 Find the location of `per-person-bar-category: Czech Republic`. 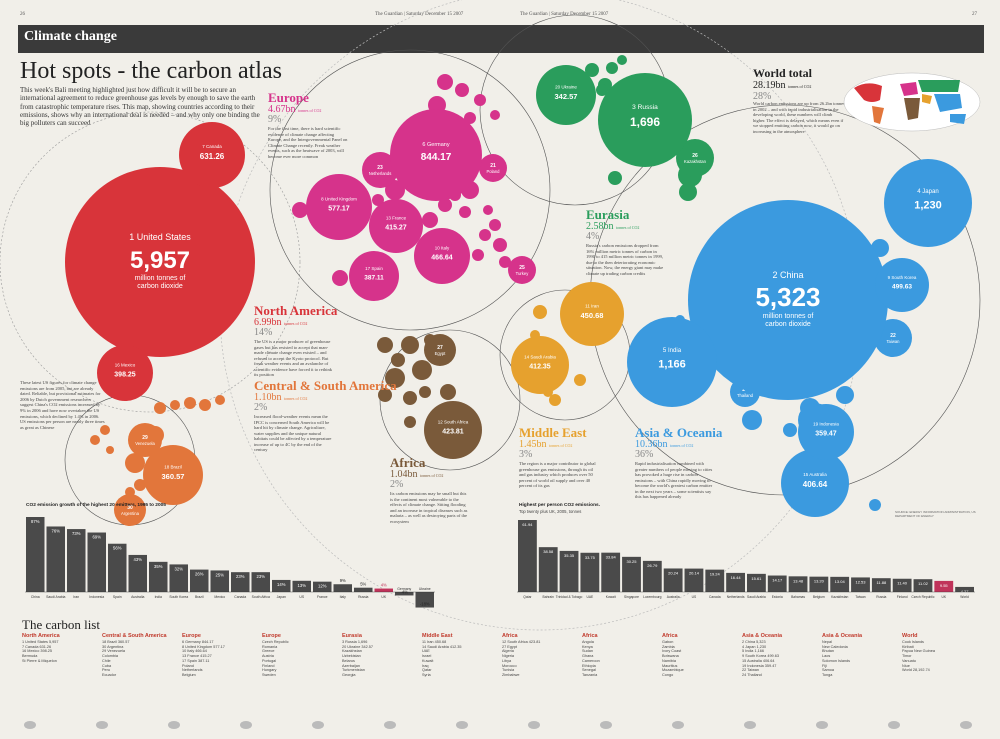

per-person-bar-category: Czech Republic is located at coordinates (922, 597).